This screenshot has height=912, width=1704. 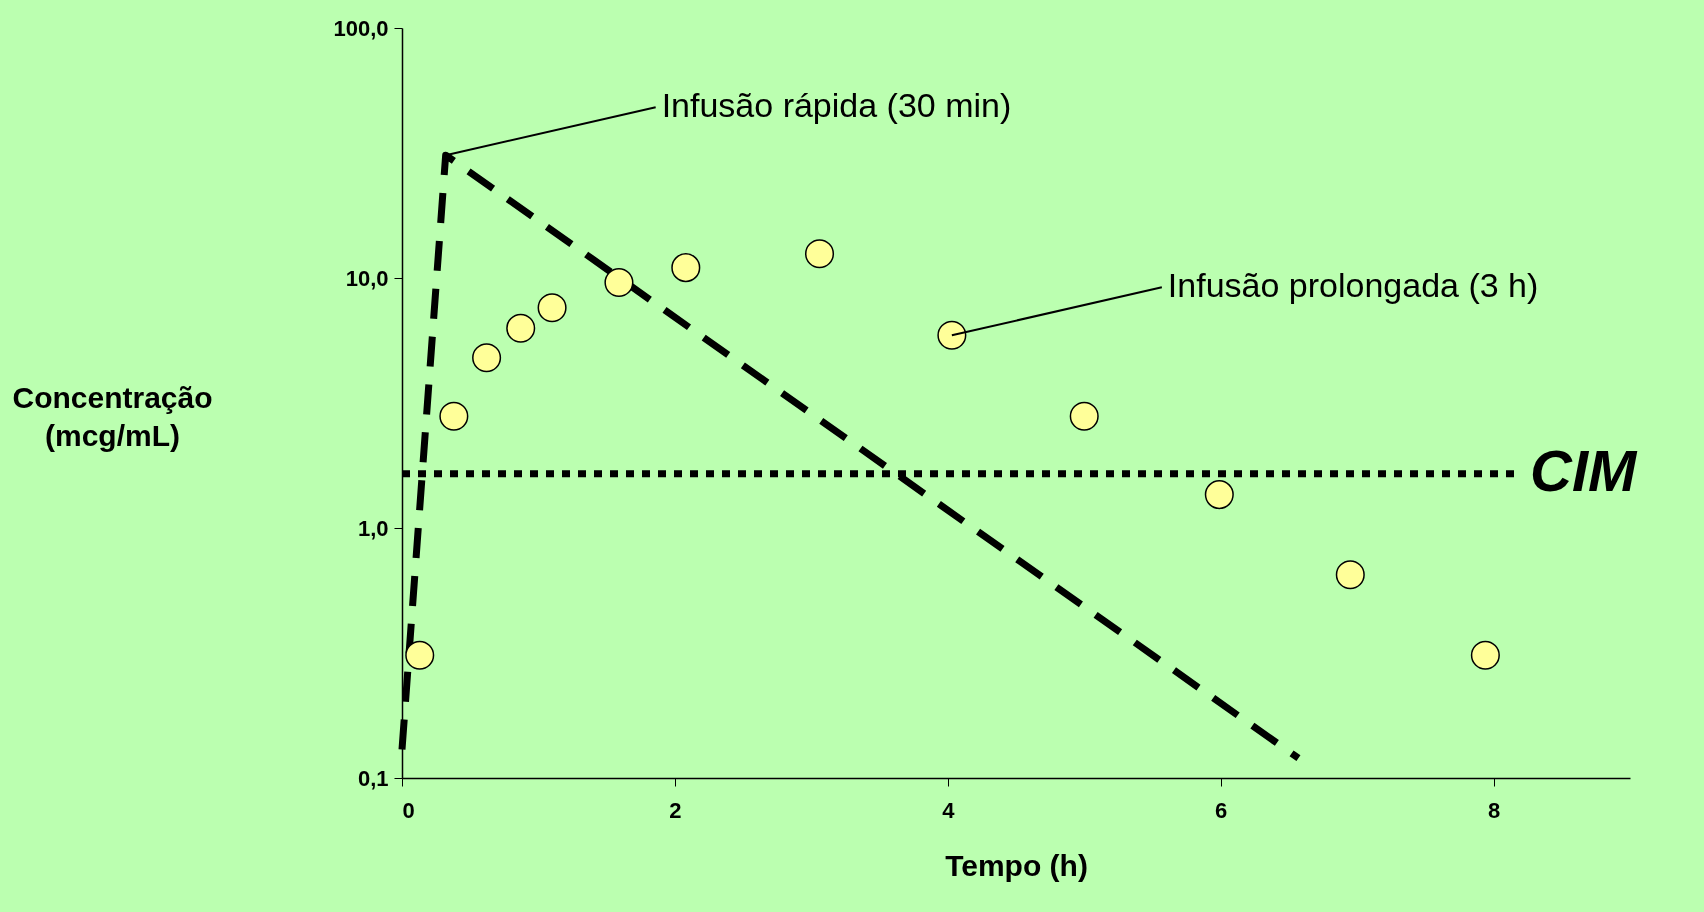 What do you see at coordinates (1584, 470) in the screenshot?
I see `ref-line-label: CIM` at bounding box center [1584, 470].